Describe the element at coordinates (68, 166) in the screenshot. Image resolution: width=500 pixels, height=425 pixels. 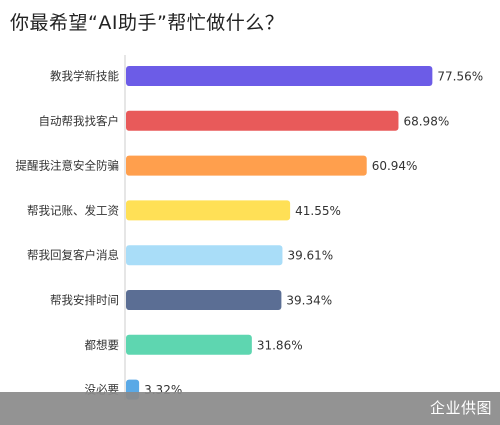
I see `category-label: 提醒我注意安全防骗` at that location.